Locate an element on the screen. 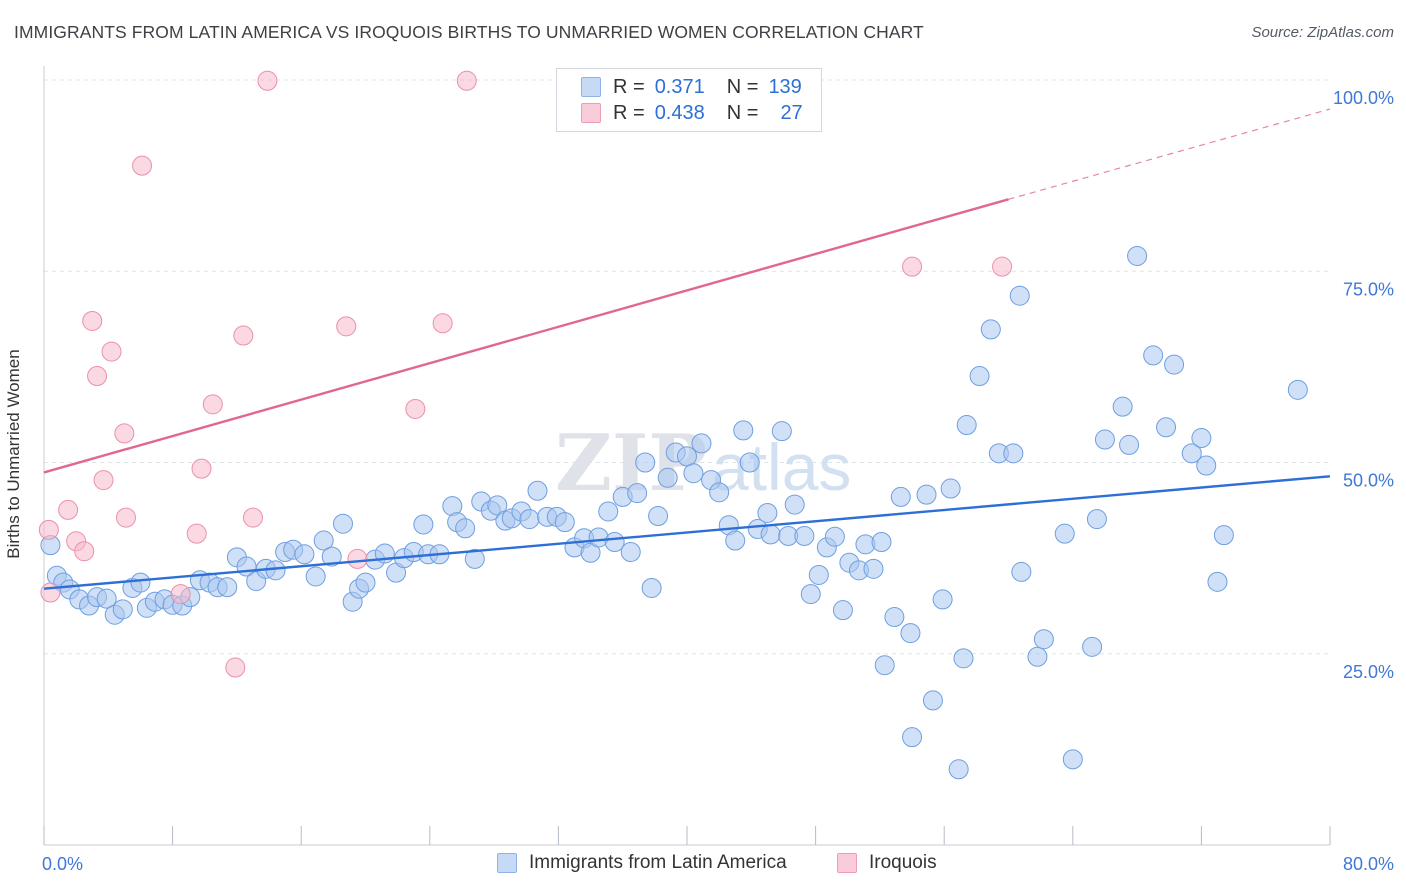 The height and width of the screenshot is (892, 1406). series-legend-label: Immigrants from Latin America is located at coordinates (658, 862).